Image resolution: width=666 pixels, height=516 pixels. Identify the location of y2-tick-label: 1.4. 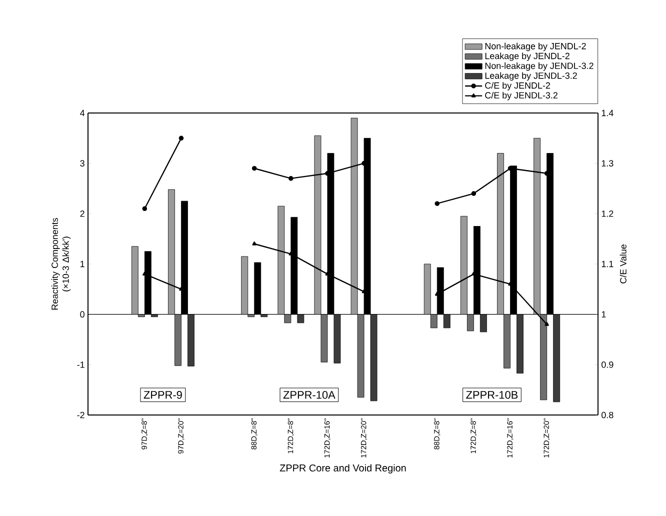
(608, 113).